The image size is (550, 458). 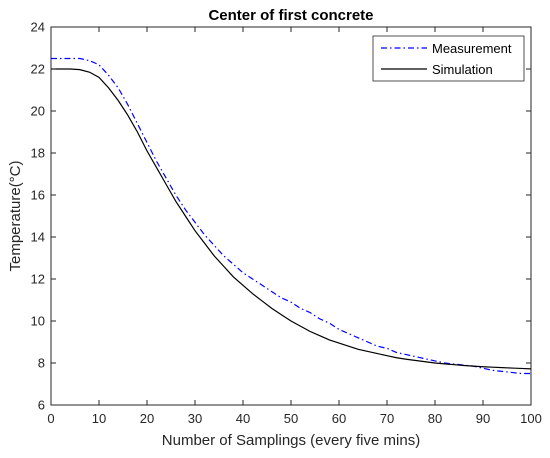 What do you see at coordinates (243, 418) in the screenshot?
I see `x-tick-label: 40` at bounding box center [243, 418].